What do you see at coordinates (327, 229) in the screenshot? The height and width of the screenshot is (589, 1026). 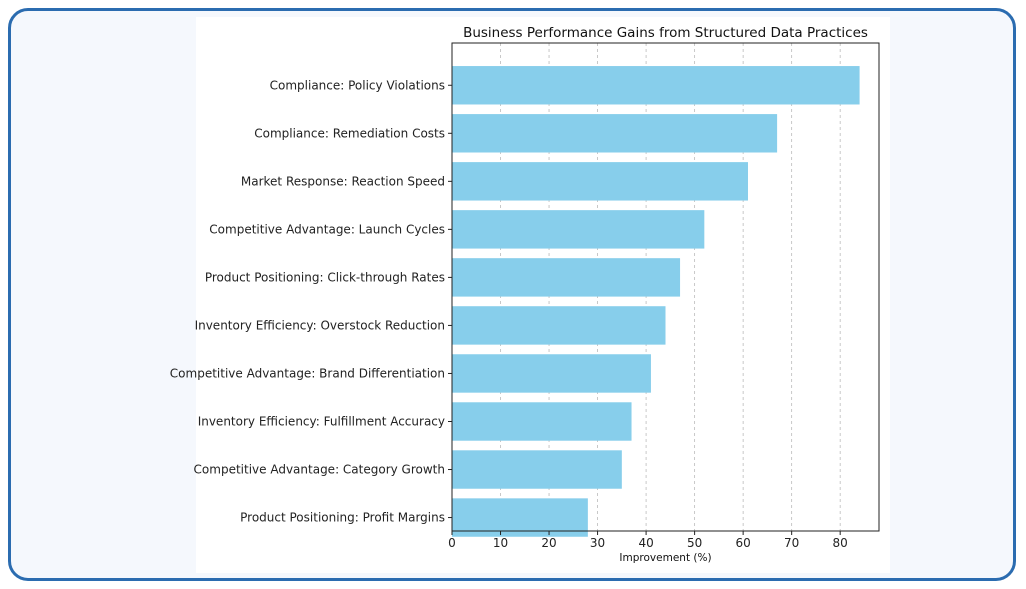 I see `category-label: Competitive Advantage: Launch Cycles` at bounding box center [327, 229].